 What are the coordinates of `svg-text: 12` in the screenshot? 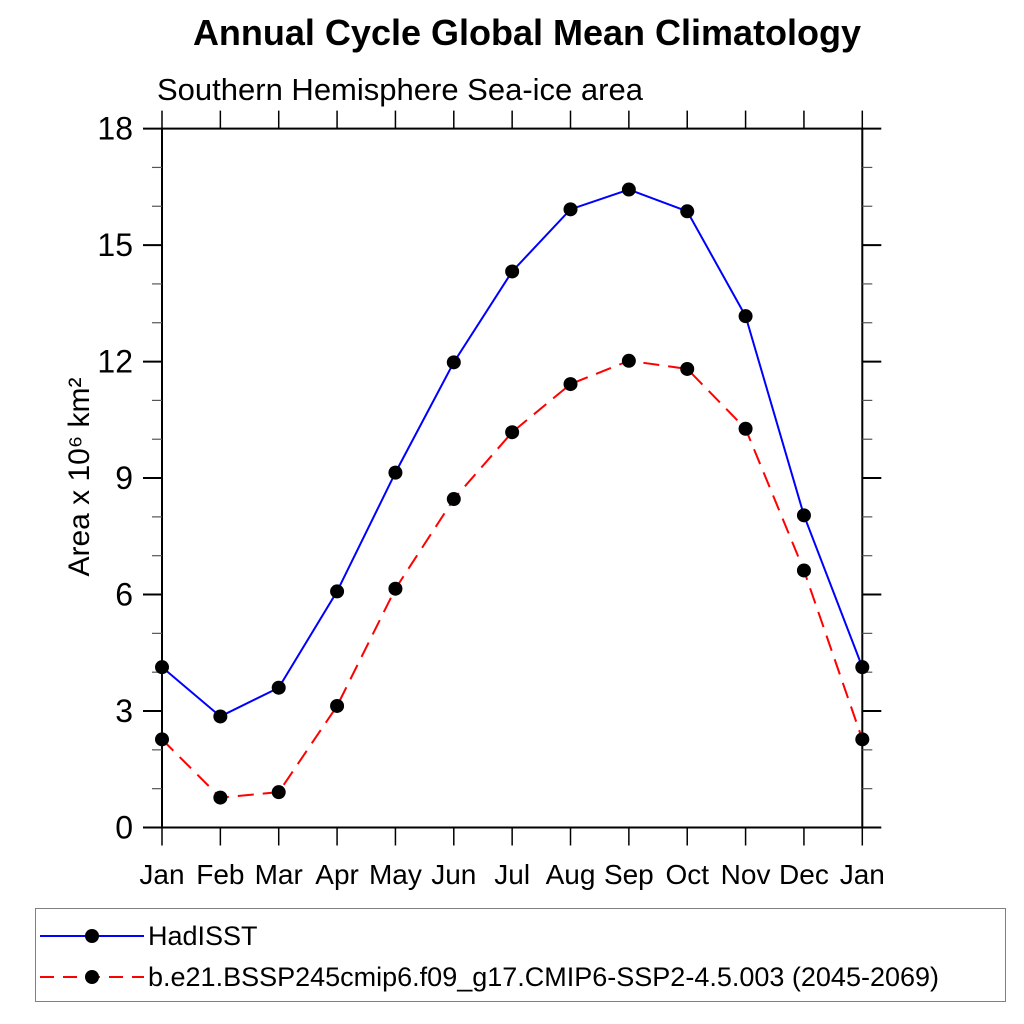 It's located at (115, 362).